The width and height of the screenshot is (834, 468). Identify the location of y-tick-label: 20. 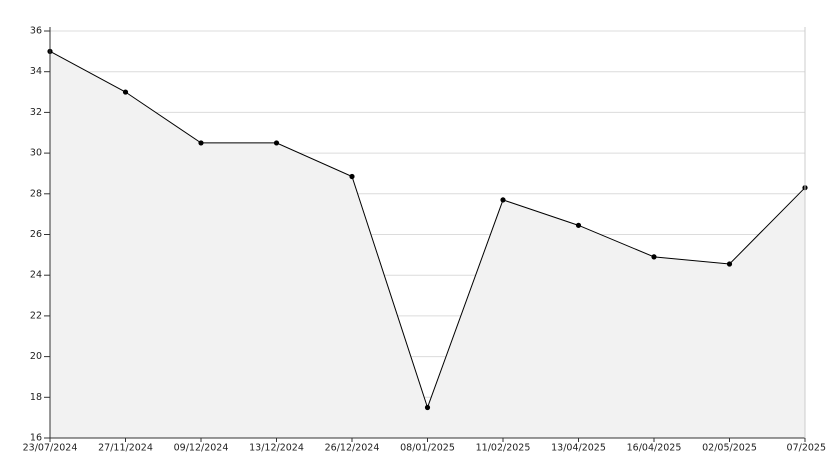
(36, 356).